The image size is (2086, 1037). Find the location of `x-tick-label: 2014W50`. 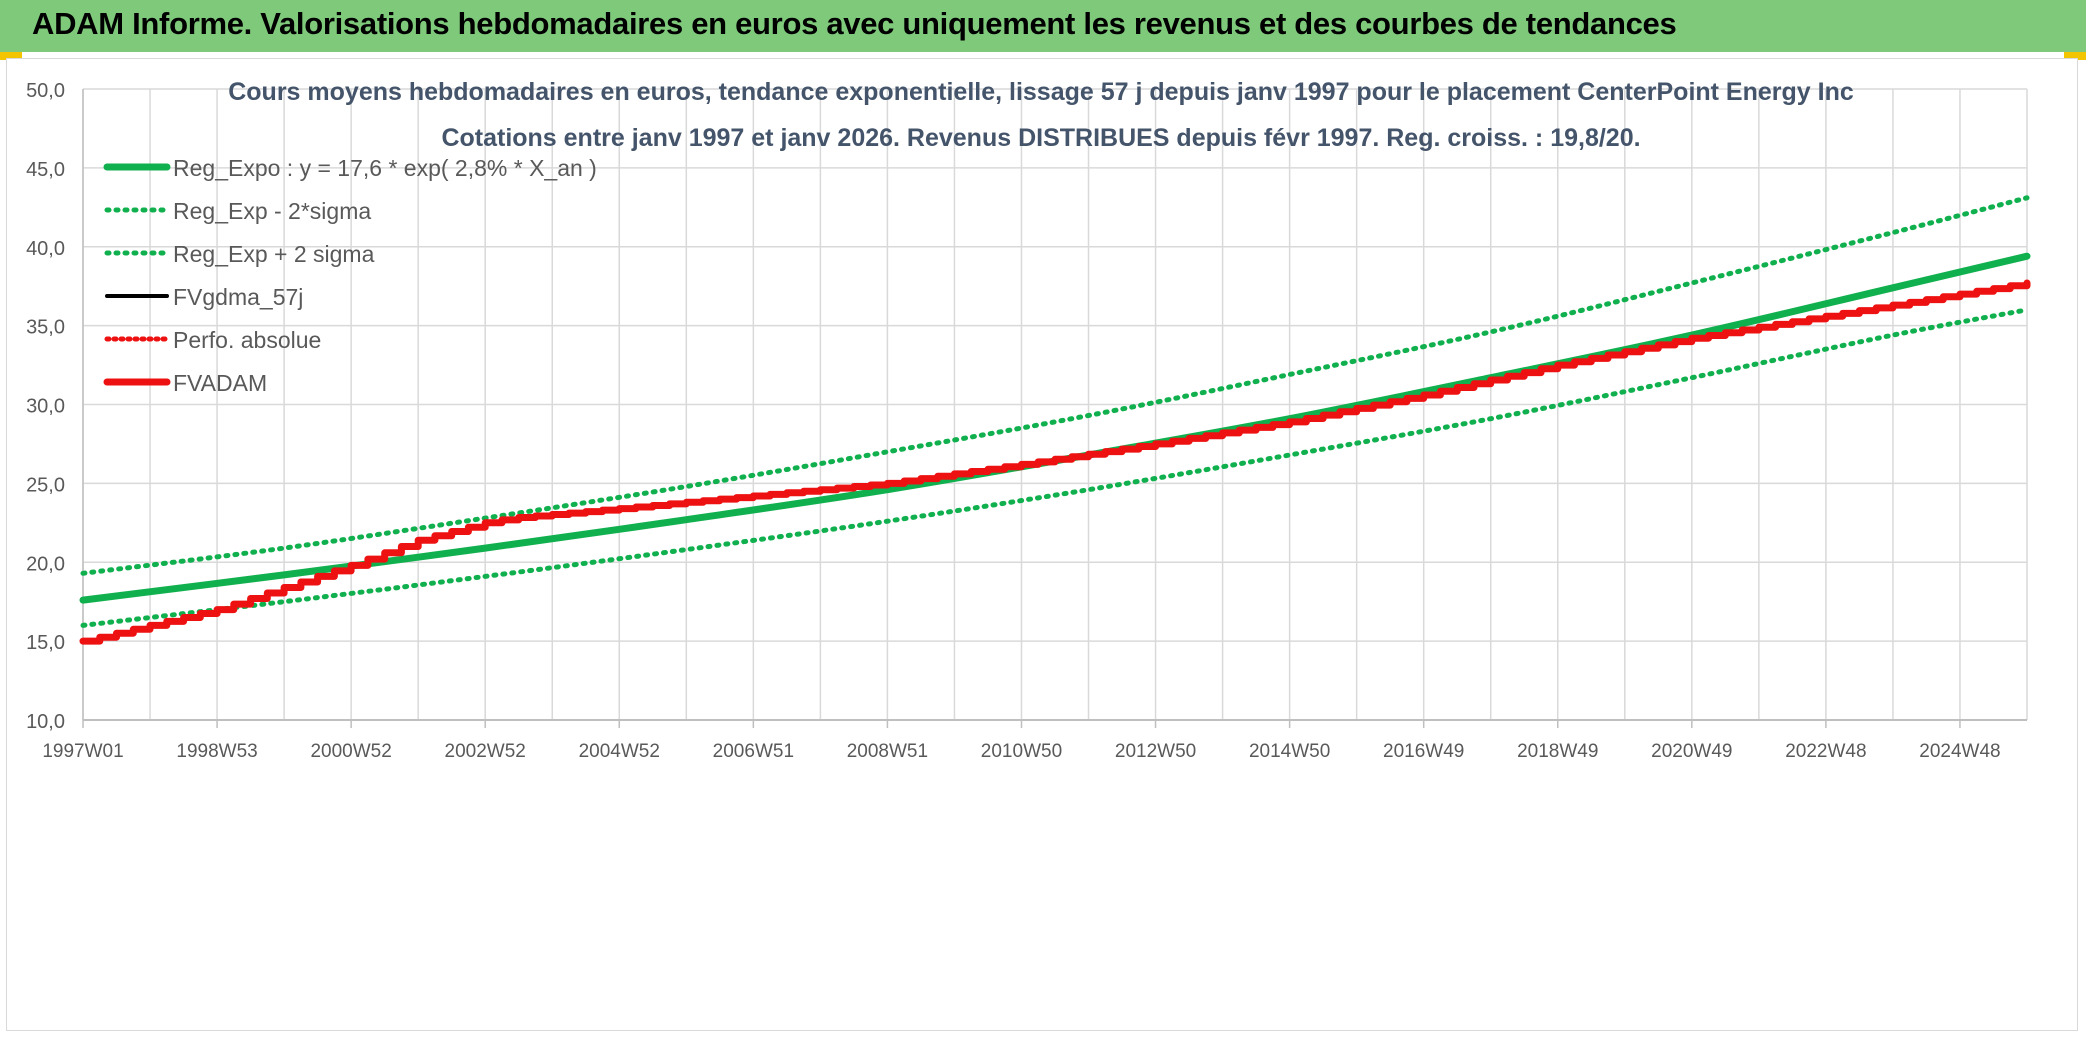

x-tick-label: 2014W50 is located at coordinates (1289, 751).